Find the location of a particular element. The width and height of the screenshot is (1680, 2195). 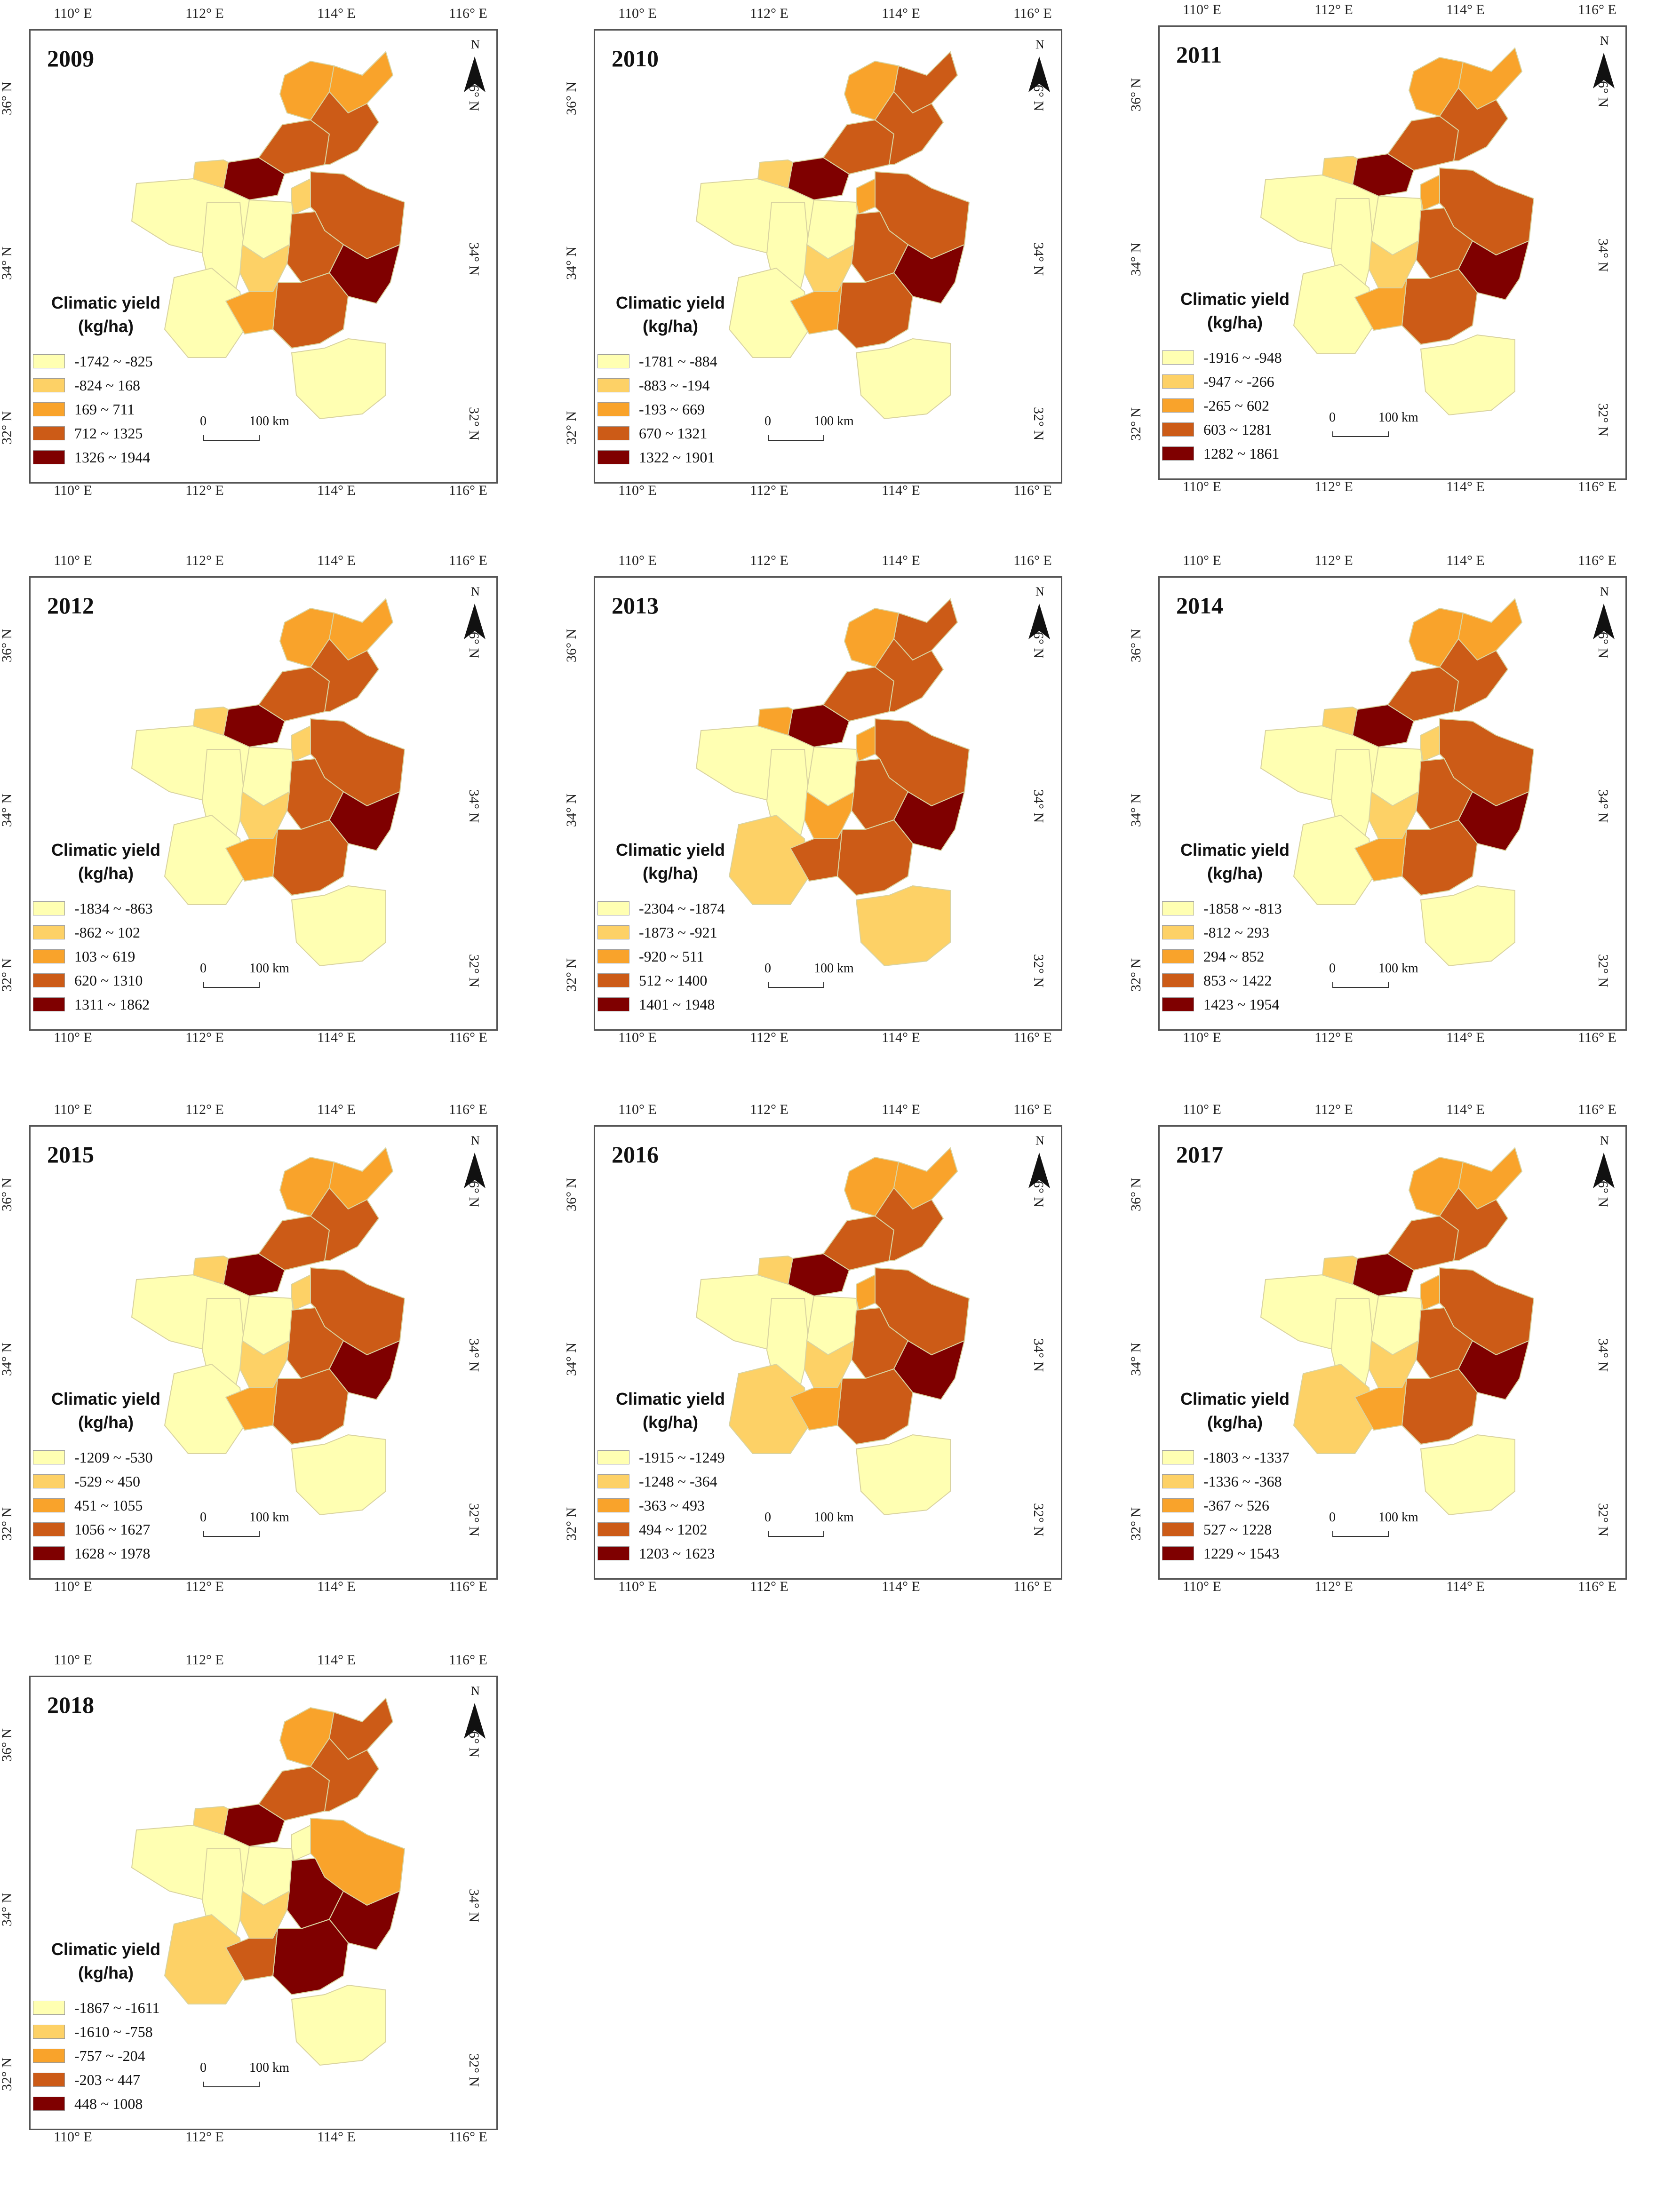

legend-item: -1873 ~ -921 is located at coordinates (657, 932).